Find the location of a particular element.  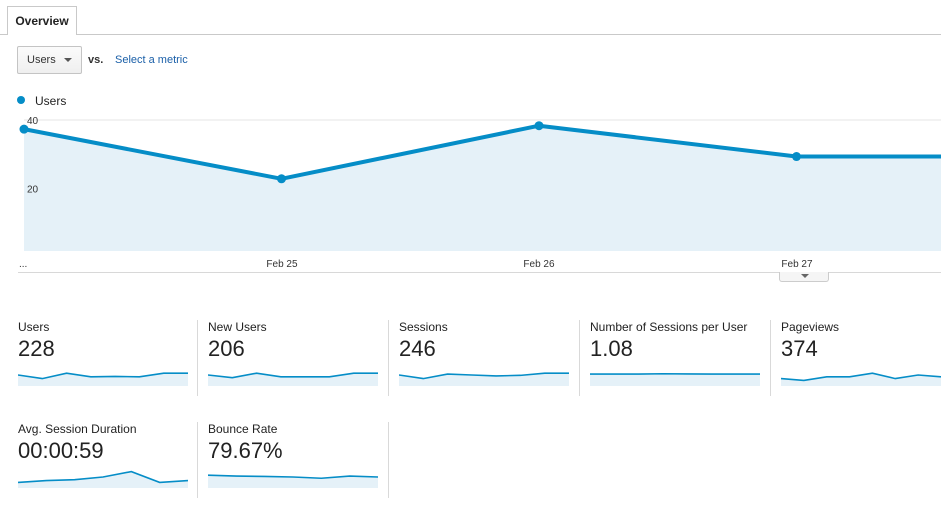

y-tick-label: 20 is located at coordinates (33, 190).